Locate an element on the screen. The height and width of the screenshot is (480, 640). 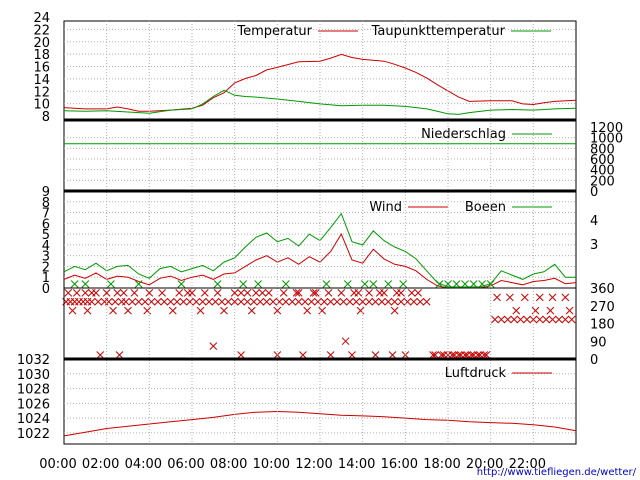
x-tick-label: 02:00 is located at coordinates (100, 464).